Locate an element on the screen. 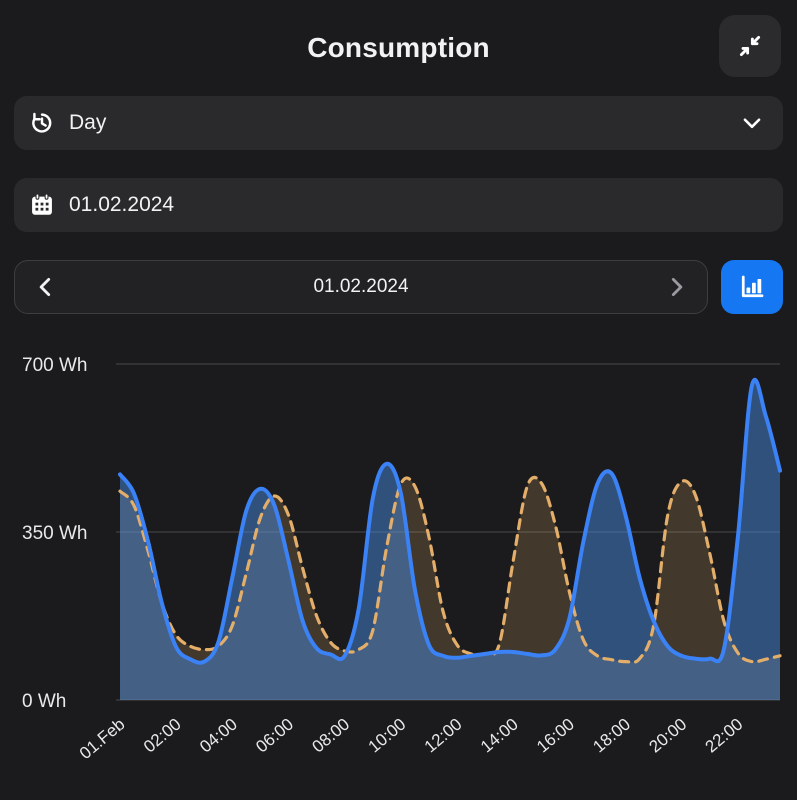 Image resolution: width=797 pixels, height=800 pixels. bar-chart-icon is located at coordinates (752, 287).